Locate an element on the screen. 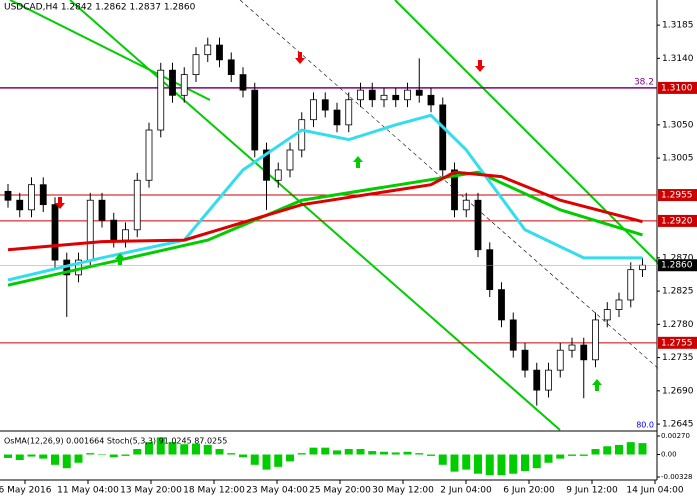  time-label: 11 May 04:00 is located at coordinates (88, 491).